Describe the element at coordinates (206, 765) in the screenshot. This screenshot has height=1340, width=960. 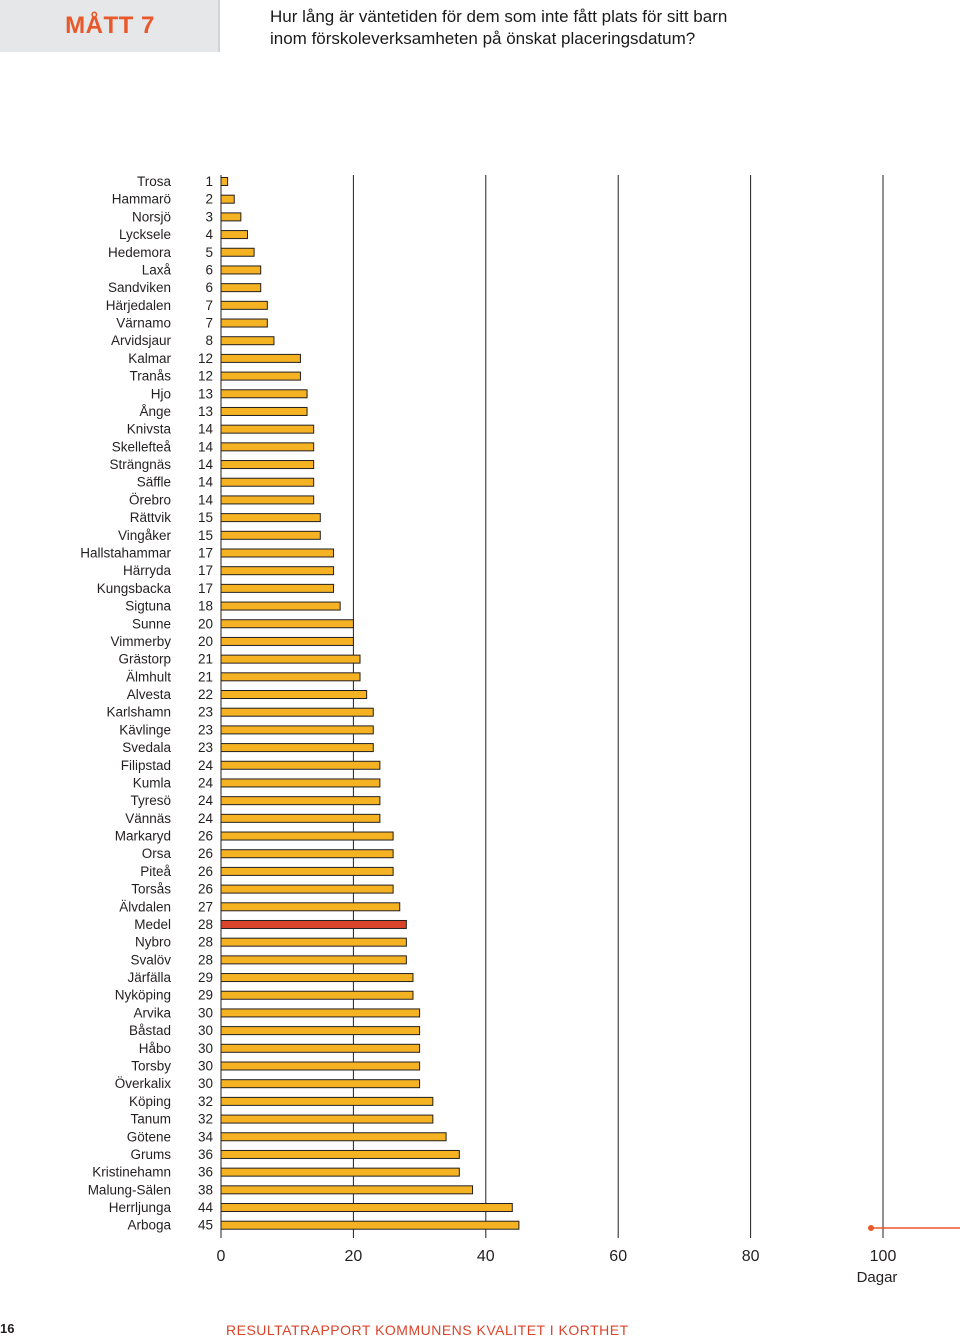
I see `value-label: 24` at that location.